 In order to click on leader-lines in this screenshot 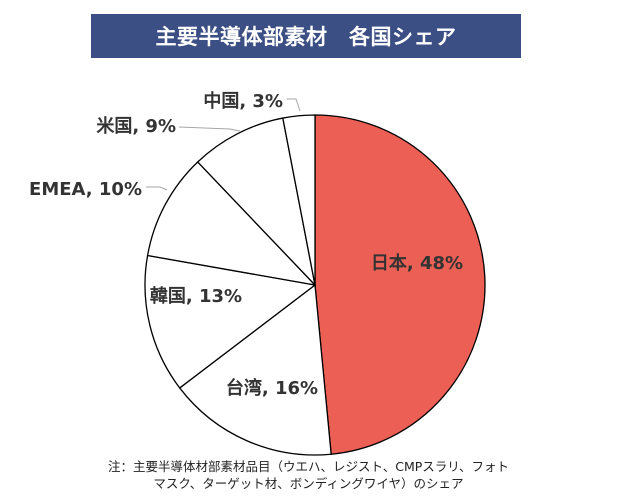, I will do `click(223, 144)`.